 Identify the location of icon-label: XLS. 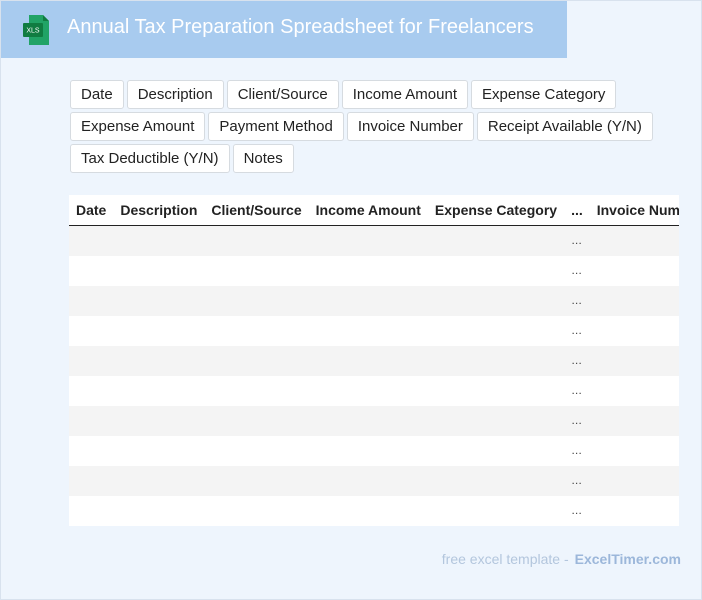
(33, 31).